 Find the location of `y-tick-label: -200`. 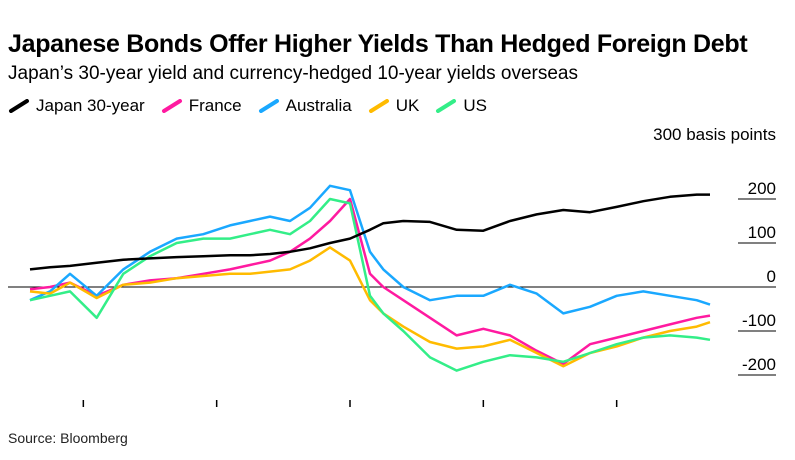

y-tick-label: -200 is located at coordinates (759, 364).